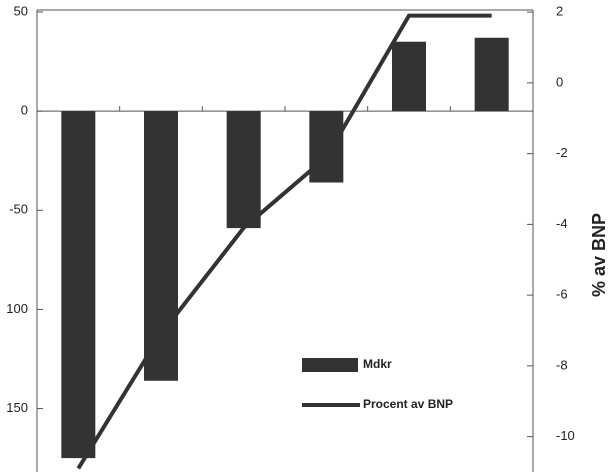 The height and width of the screenshot is (472, 609). Describe the element at coordinates (408, 404) in the screenshot. I see `legend-label: Procent av BNP` at that location.